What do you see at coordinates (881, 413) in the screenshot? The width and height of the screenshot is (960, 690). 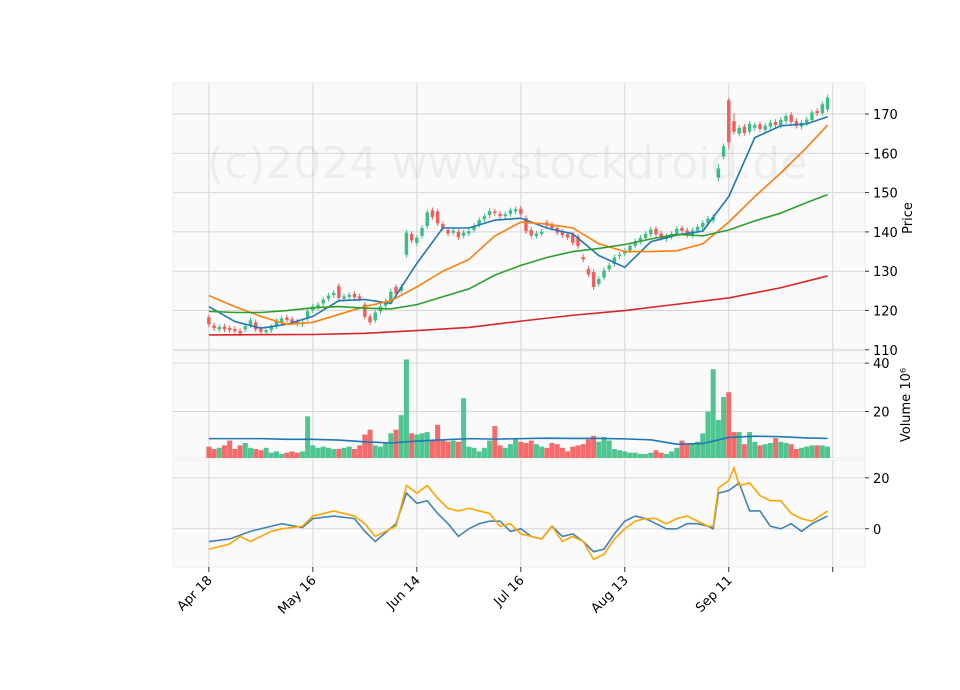 I see `y-tick-label: 20` at bounding box center [881, 413].